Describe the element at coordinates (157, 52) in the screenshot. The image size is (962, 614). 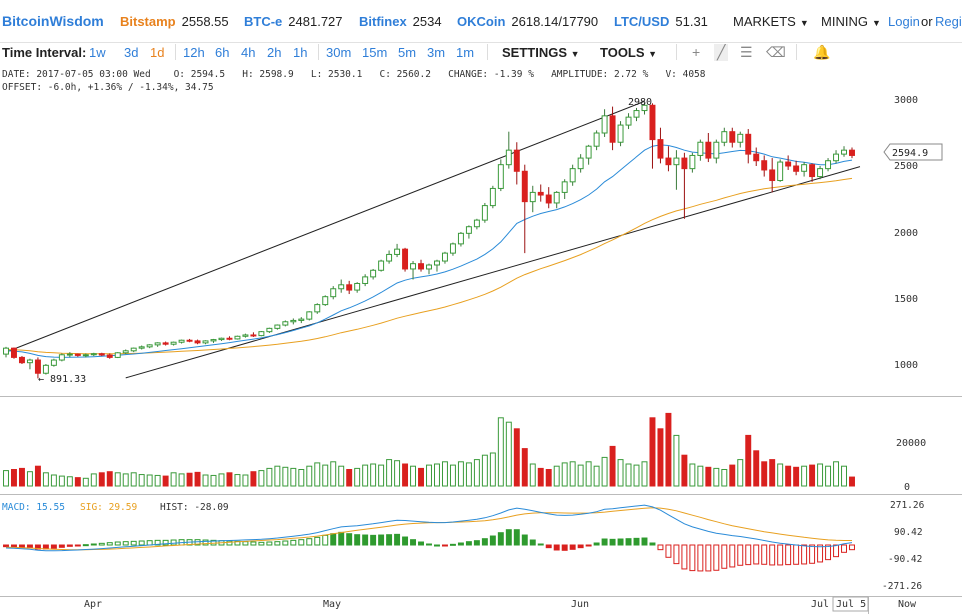
I see `interval-1d: 1d` at that location.